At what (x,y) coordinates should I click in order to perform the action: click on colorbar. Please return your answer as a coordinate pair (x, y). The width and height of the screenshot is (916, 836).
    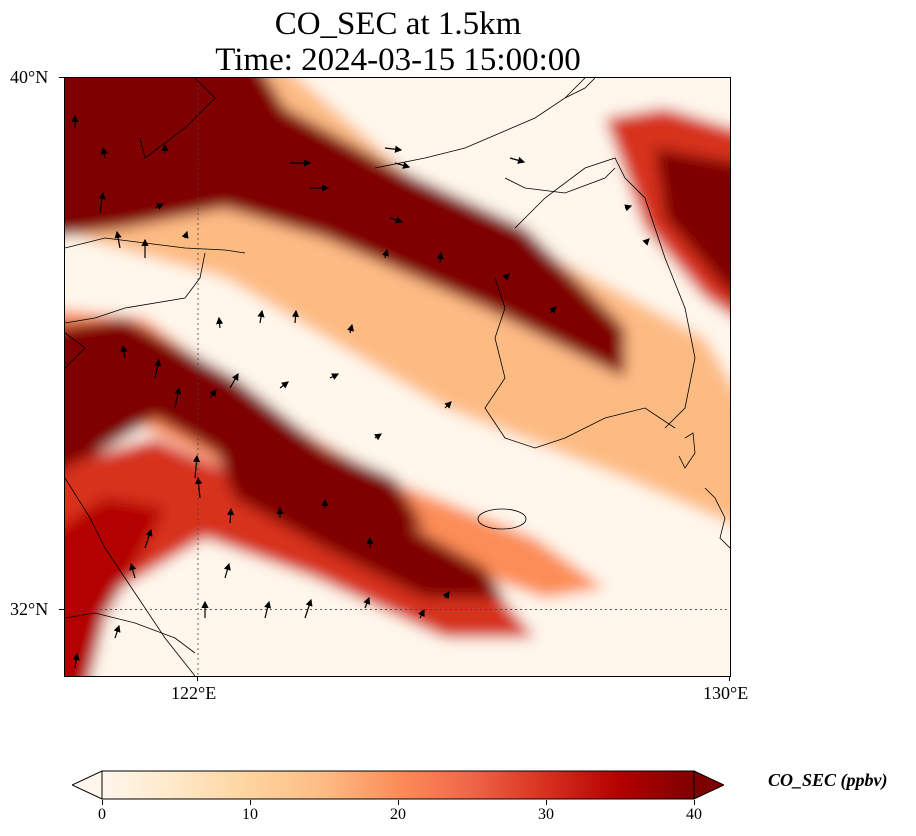
    Looking at the image, I should click on (398, 785).